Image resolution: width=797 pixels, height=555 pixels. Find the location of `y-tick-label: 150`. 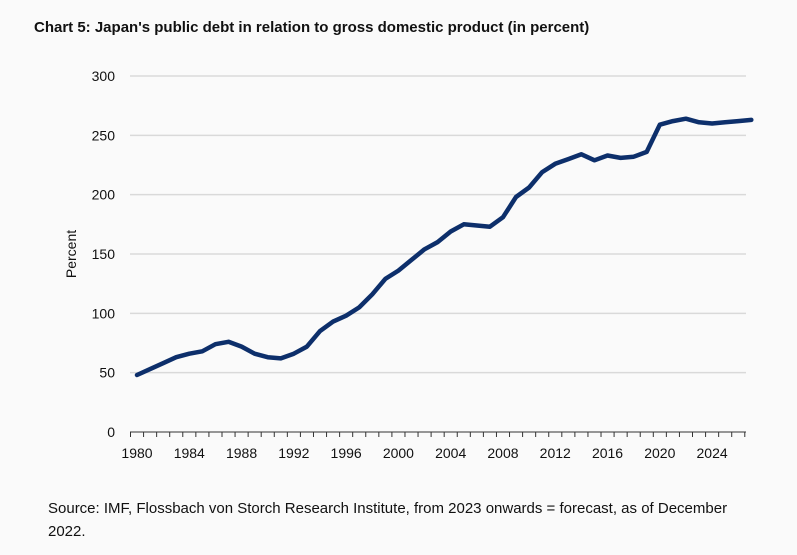

y-tick-label: 150 is located at coordinates (104, 254).